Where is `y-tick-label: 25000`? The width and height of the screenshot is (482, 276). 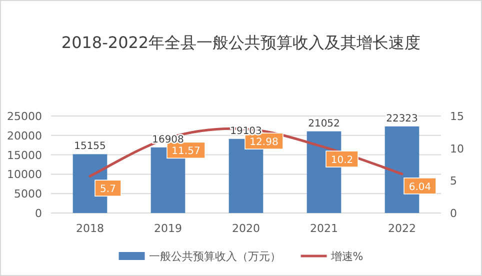
y-tick-label: 25000 is located at coordinates (24, 116).